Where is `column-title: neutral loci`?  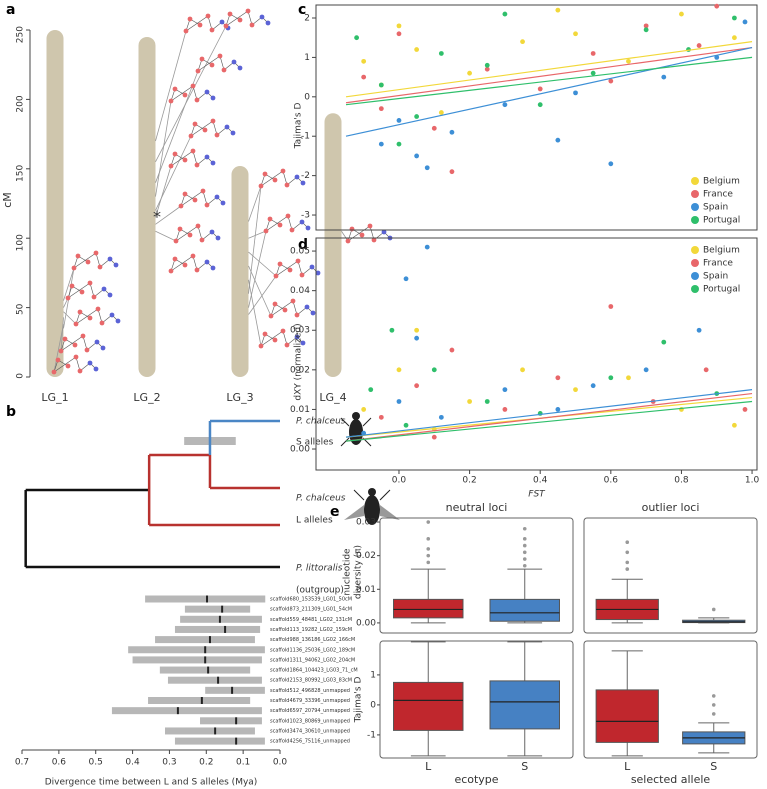
column-title: neutral loci is located at coordinates (477, 507).